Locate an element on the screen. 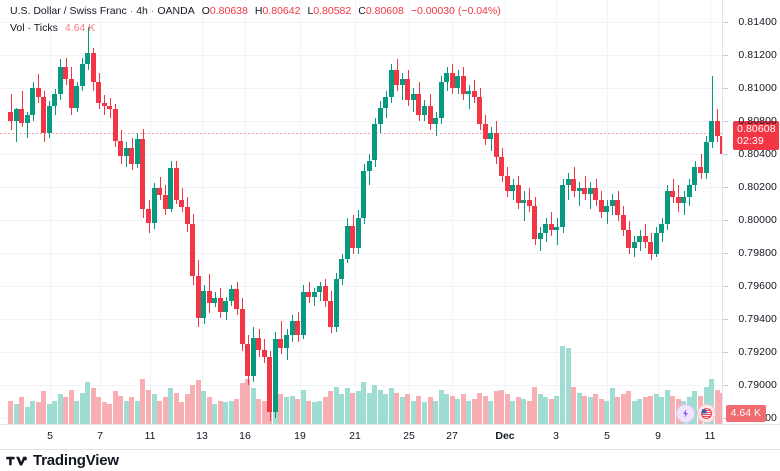  tradingview-logo: TradingView is located at coordinates (62, 460).